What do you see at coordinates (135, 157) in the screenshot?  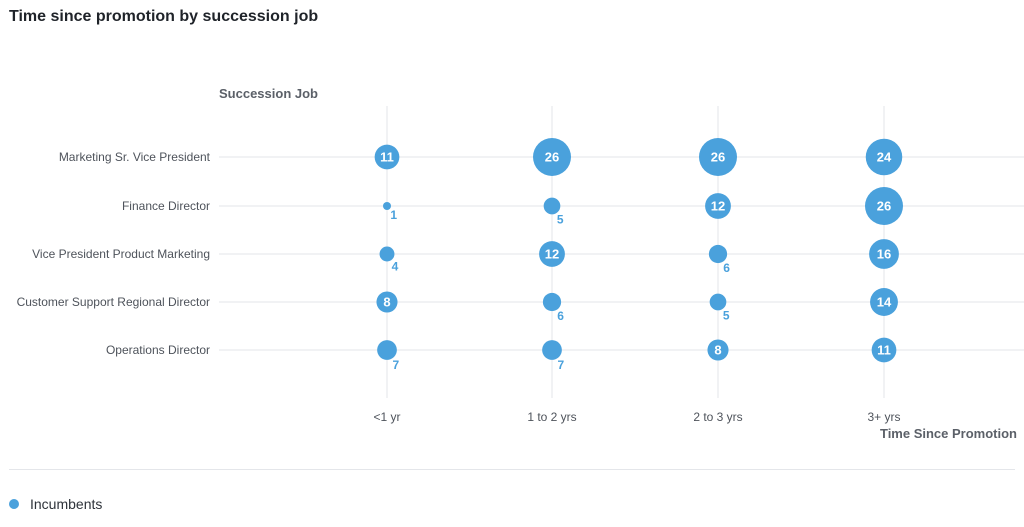 I see `y-tick-label: Marketing Sr. Vice President` at bounding box center [135, 157].